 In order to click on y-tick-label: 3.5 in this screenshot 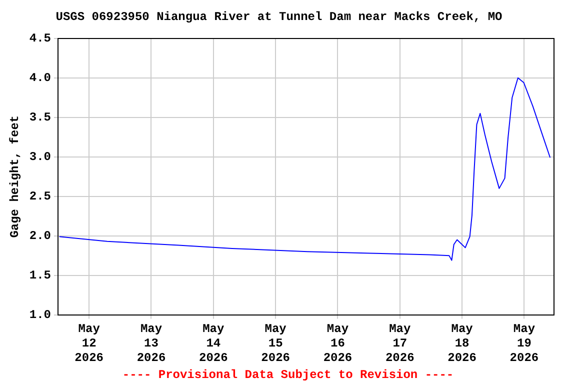, I will do `click(40, 117)`.